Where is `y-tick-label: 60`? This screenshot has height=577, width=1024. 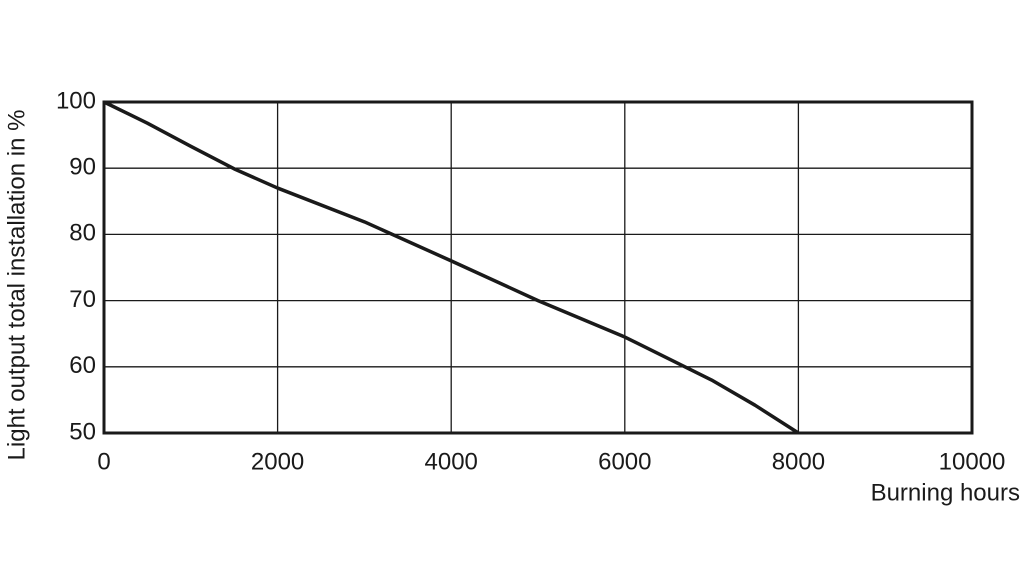
y-tick-label: 60 is located at coordinates (82, 365).